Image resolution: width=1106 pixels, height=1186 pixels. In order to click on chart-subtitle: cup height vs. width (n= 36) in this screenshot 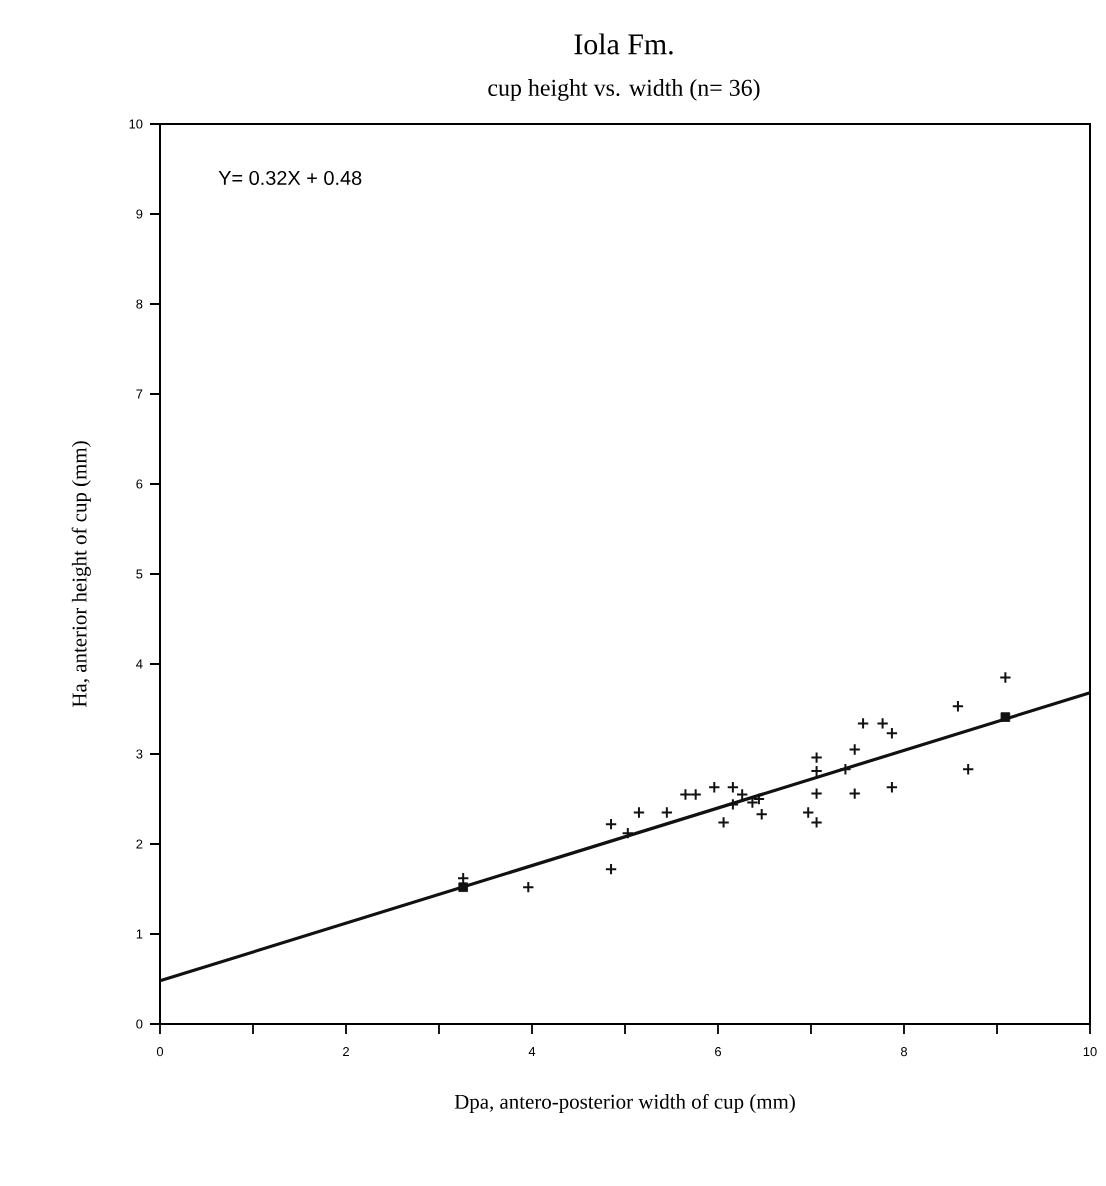, I will do `click(624, 90)`.